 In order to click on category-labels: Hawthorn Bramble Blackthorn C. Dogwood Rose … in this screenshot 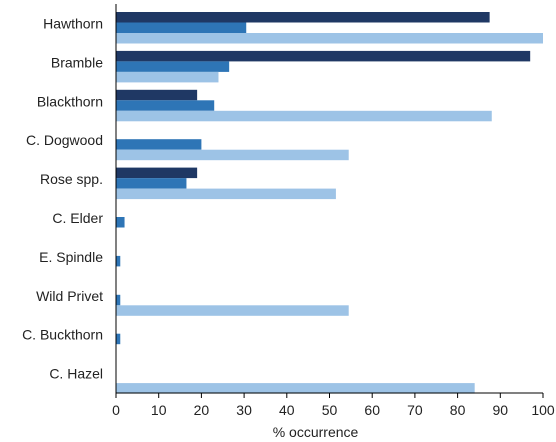, I will do `click(62, 198)`.